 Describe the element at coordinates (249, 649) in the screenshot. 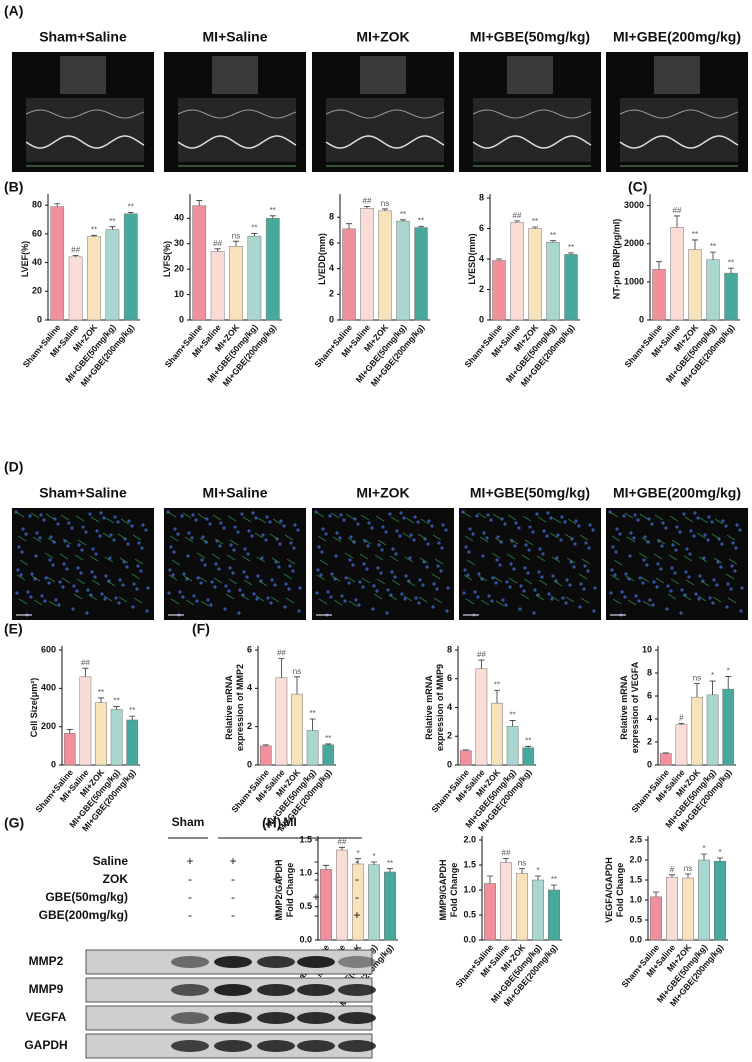

I see `y-tick-label: 6` at that location.